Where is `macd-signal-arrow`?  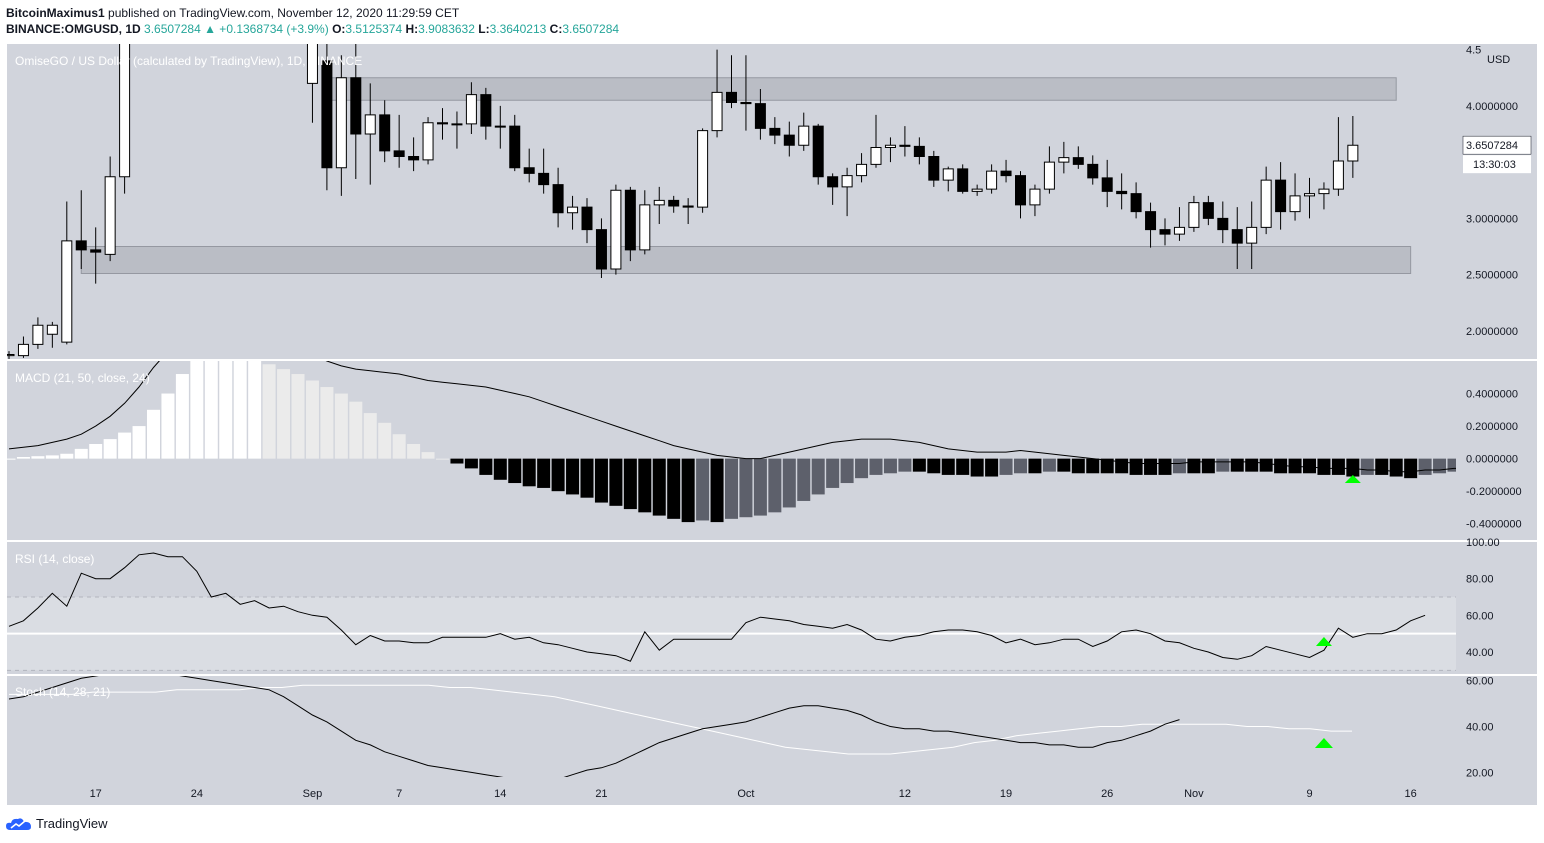
macd-signal-arrow is located at coordinates (1352, 479).